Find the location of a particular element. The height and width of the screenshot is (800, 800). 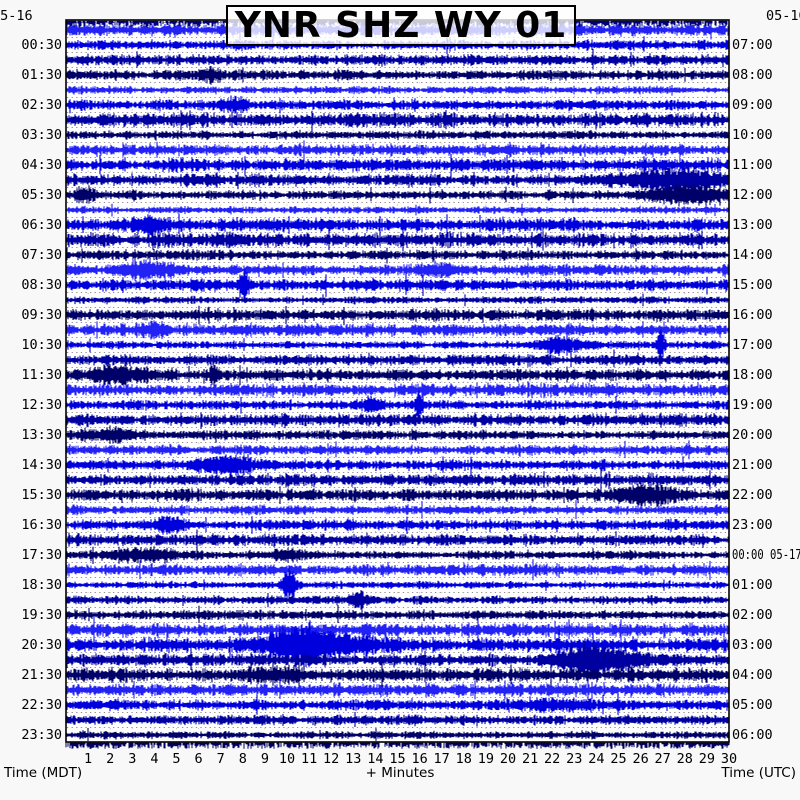

utc-time-label: 10:00 is located at coordinates (752, 135).